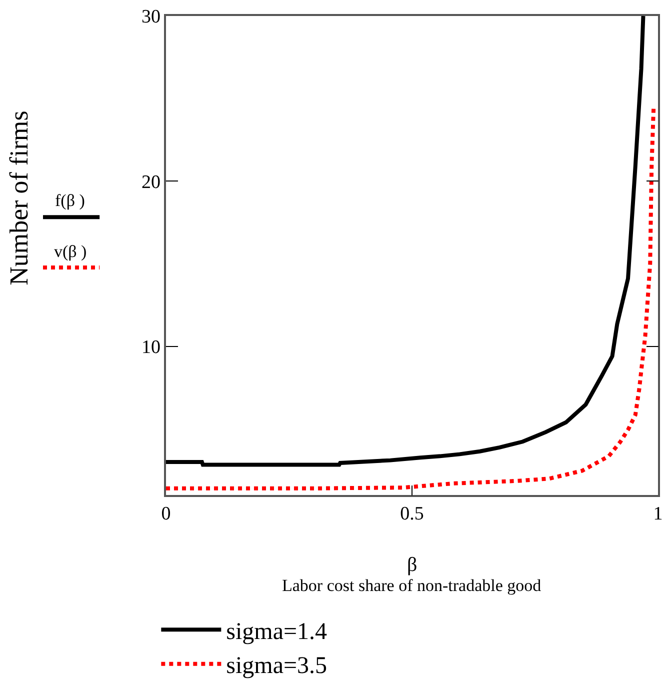 Image resolution: width=670 pixels, height=694 pixels. Describe the element at coordinates (658, 514) in the screenshot. I see `x-tick-label: 1` at that location.